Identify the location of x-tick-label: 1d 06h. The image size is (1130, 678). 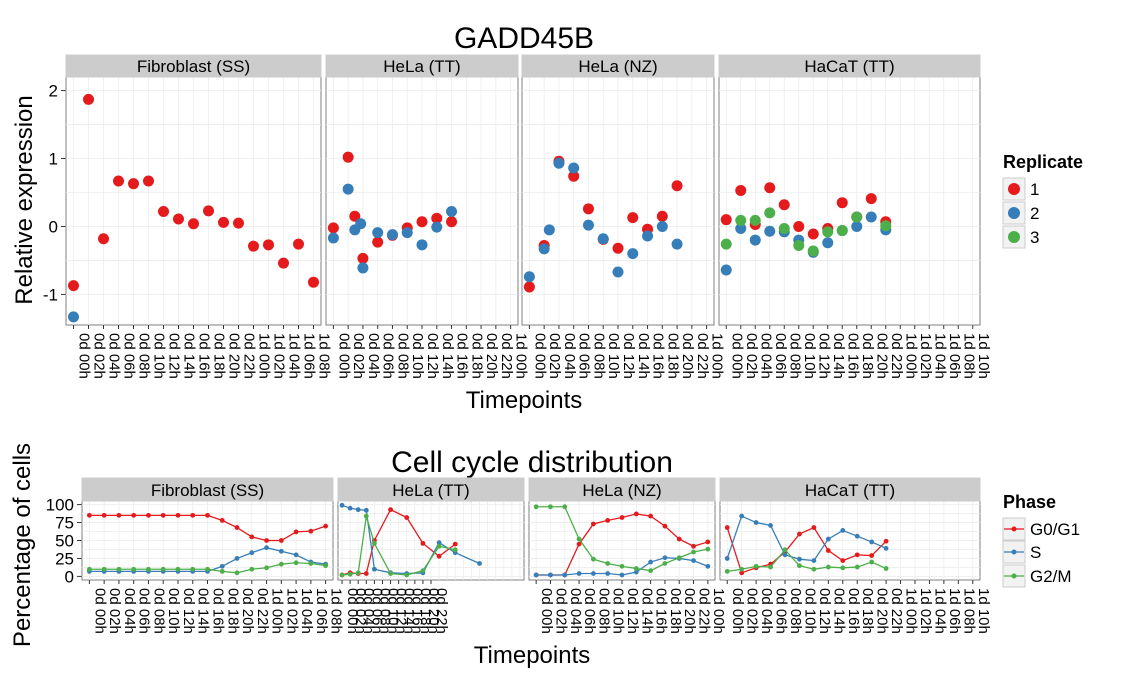
(321, 611).